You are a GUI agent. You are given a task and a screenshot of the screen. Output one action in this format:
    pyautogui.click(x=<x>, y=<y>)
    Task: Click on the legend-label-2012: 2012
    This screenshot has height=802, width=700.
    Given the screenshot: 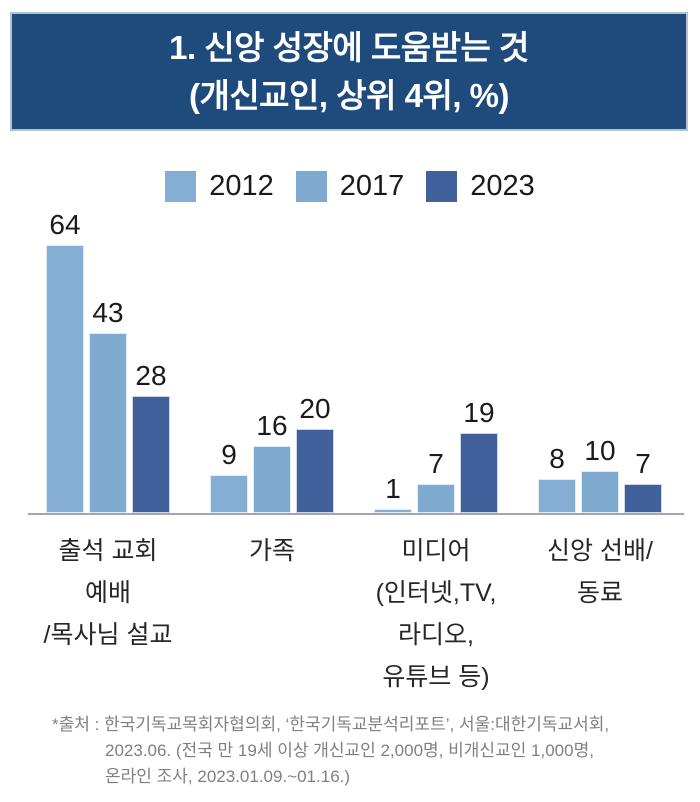 What is the action you would take?
    pyautogui.click(x=241, y=185)
    